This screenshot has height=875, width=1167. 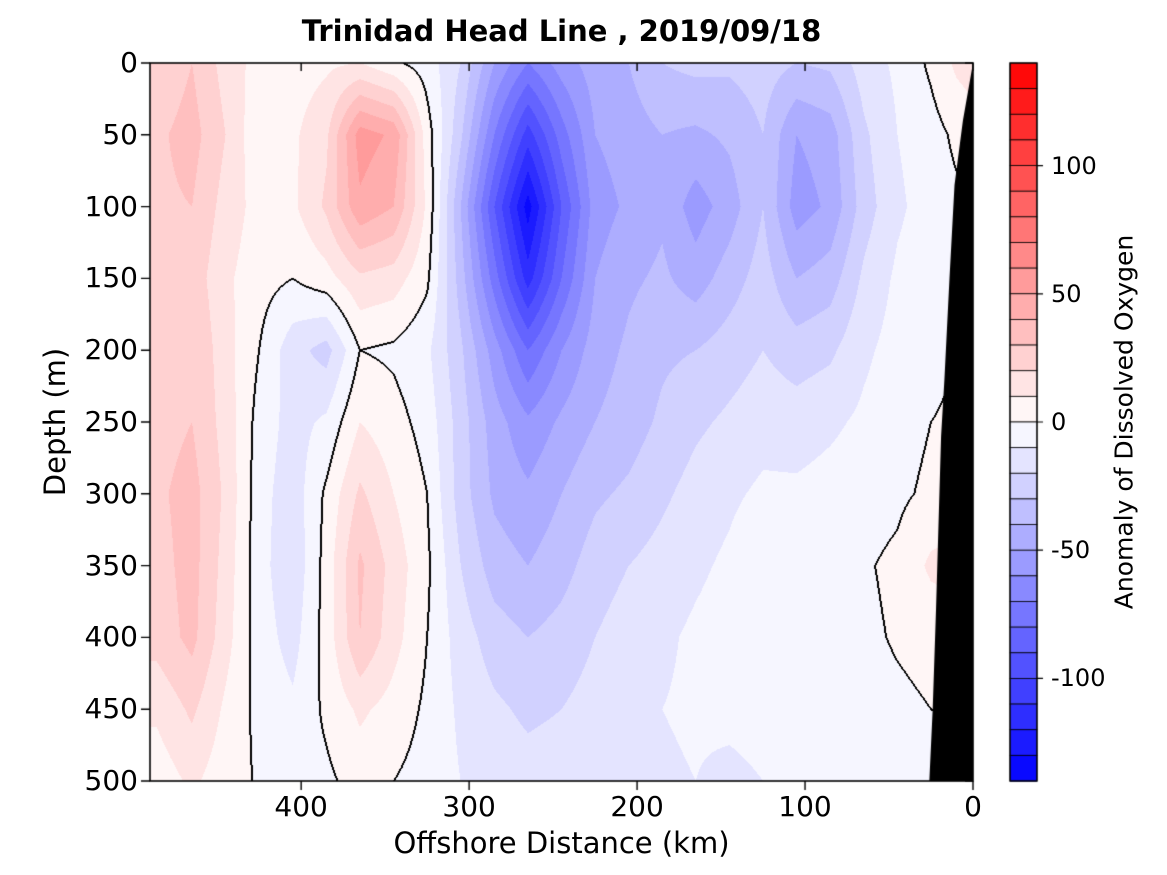 I want to click on x-tick-label: 300, so click(x=469, y=806).